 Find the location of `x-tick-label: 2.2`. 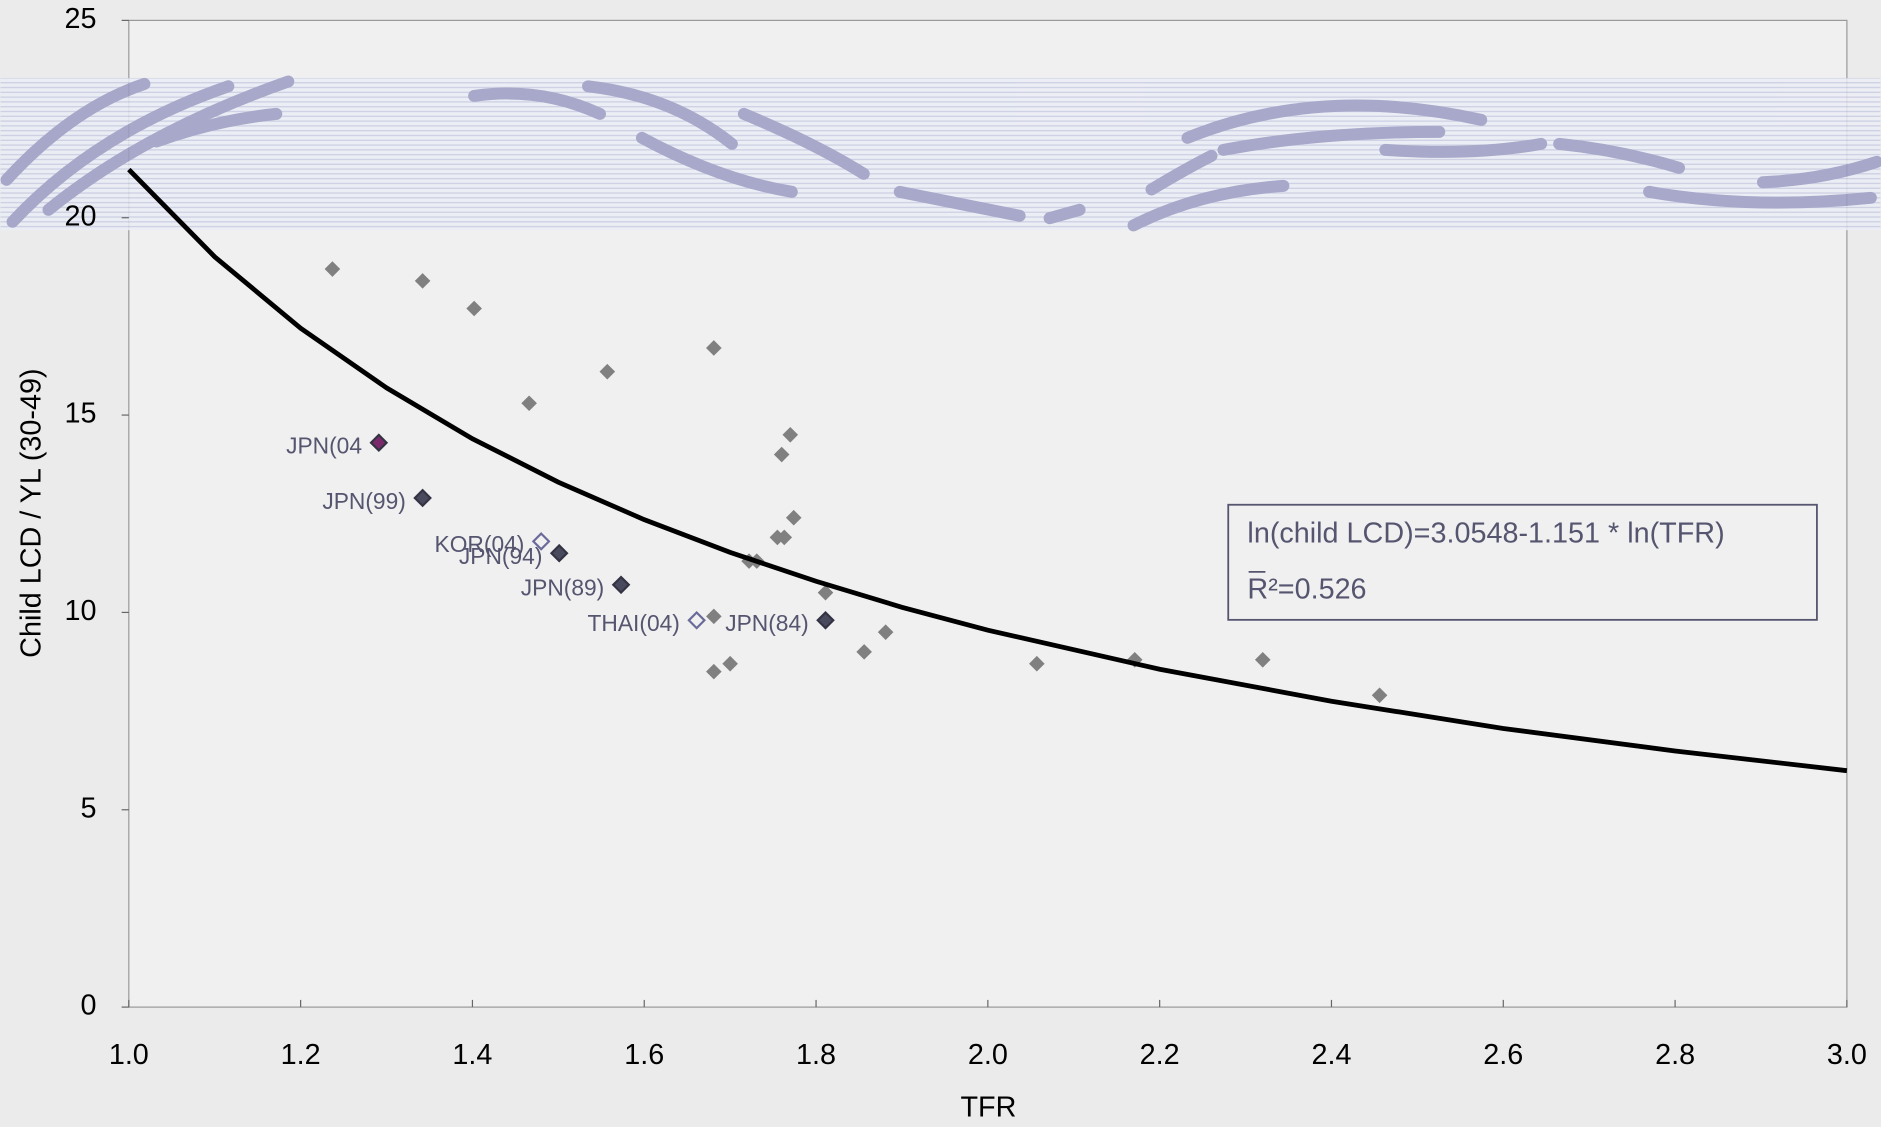

x-tick-label: 2.2 is located at coordinates (1160, 1055).